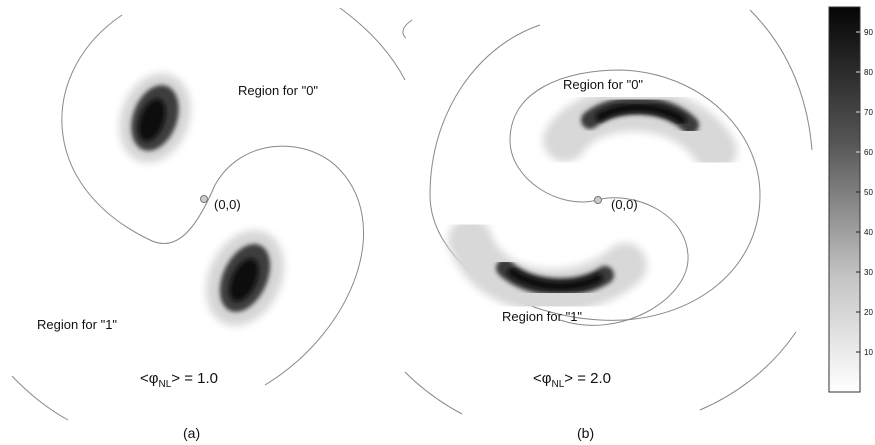  Describe the element at coordinates (624, 261) in the screenshot. I see `decision-boundary-b-inner` at that location.